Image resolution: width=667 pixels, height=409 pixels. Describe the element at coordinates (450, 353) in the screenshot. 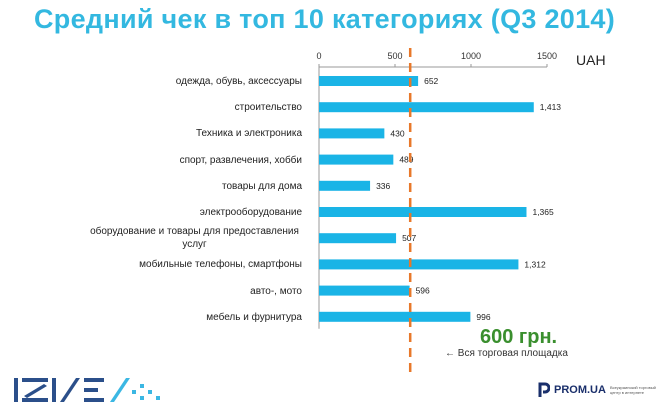

I see `arrow-left-icon: ←` at that location.